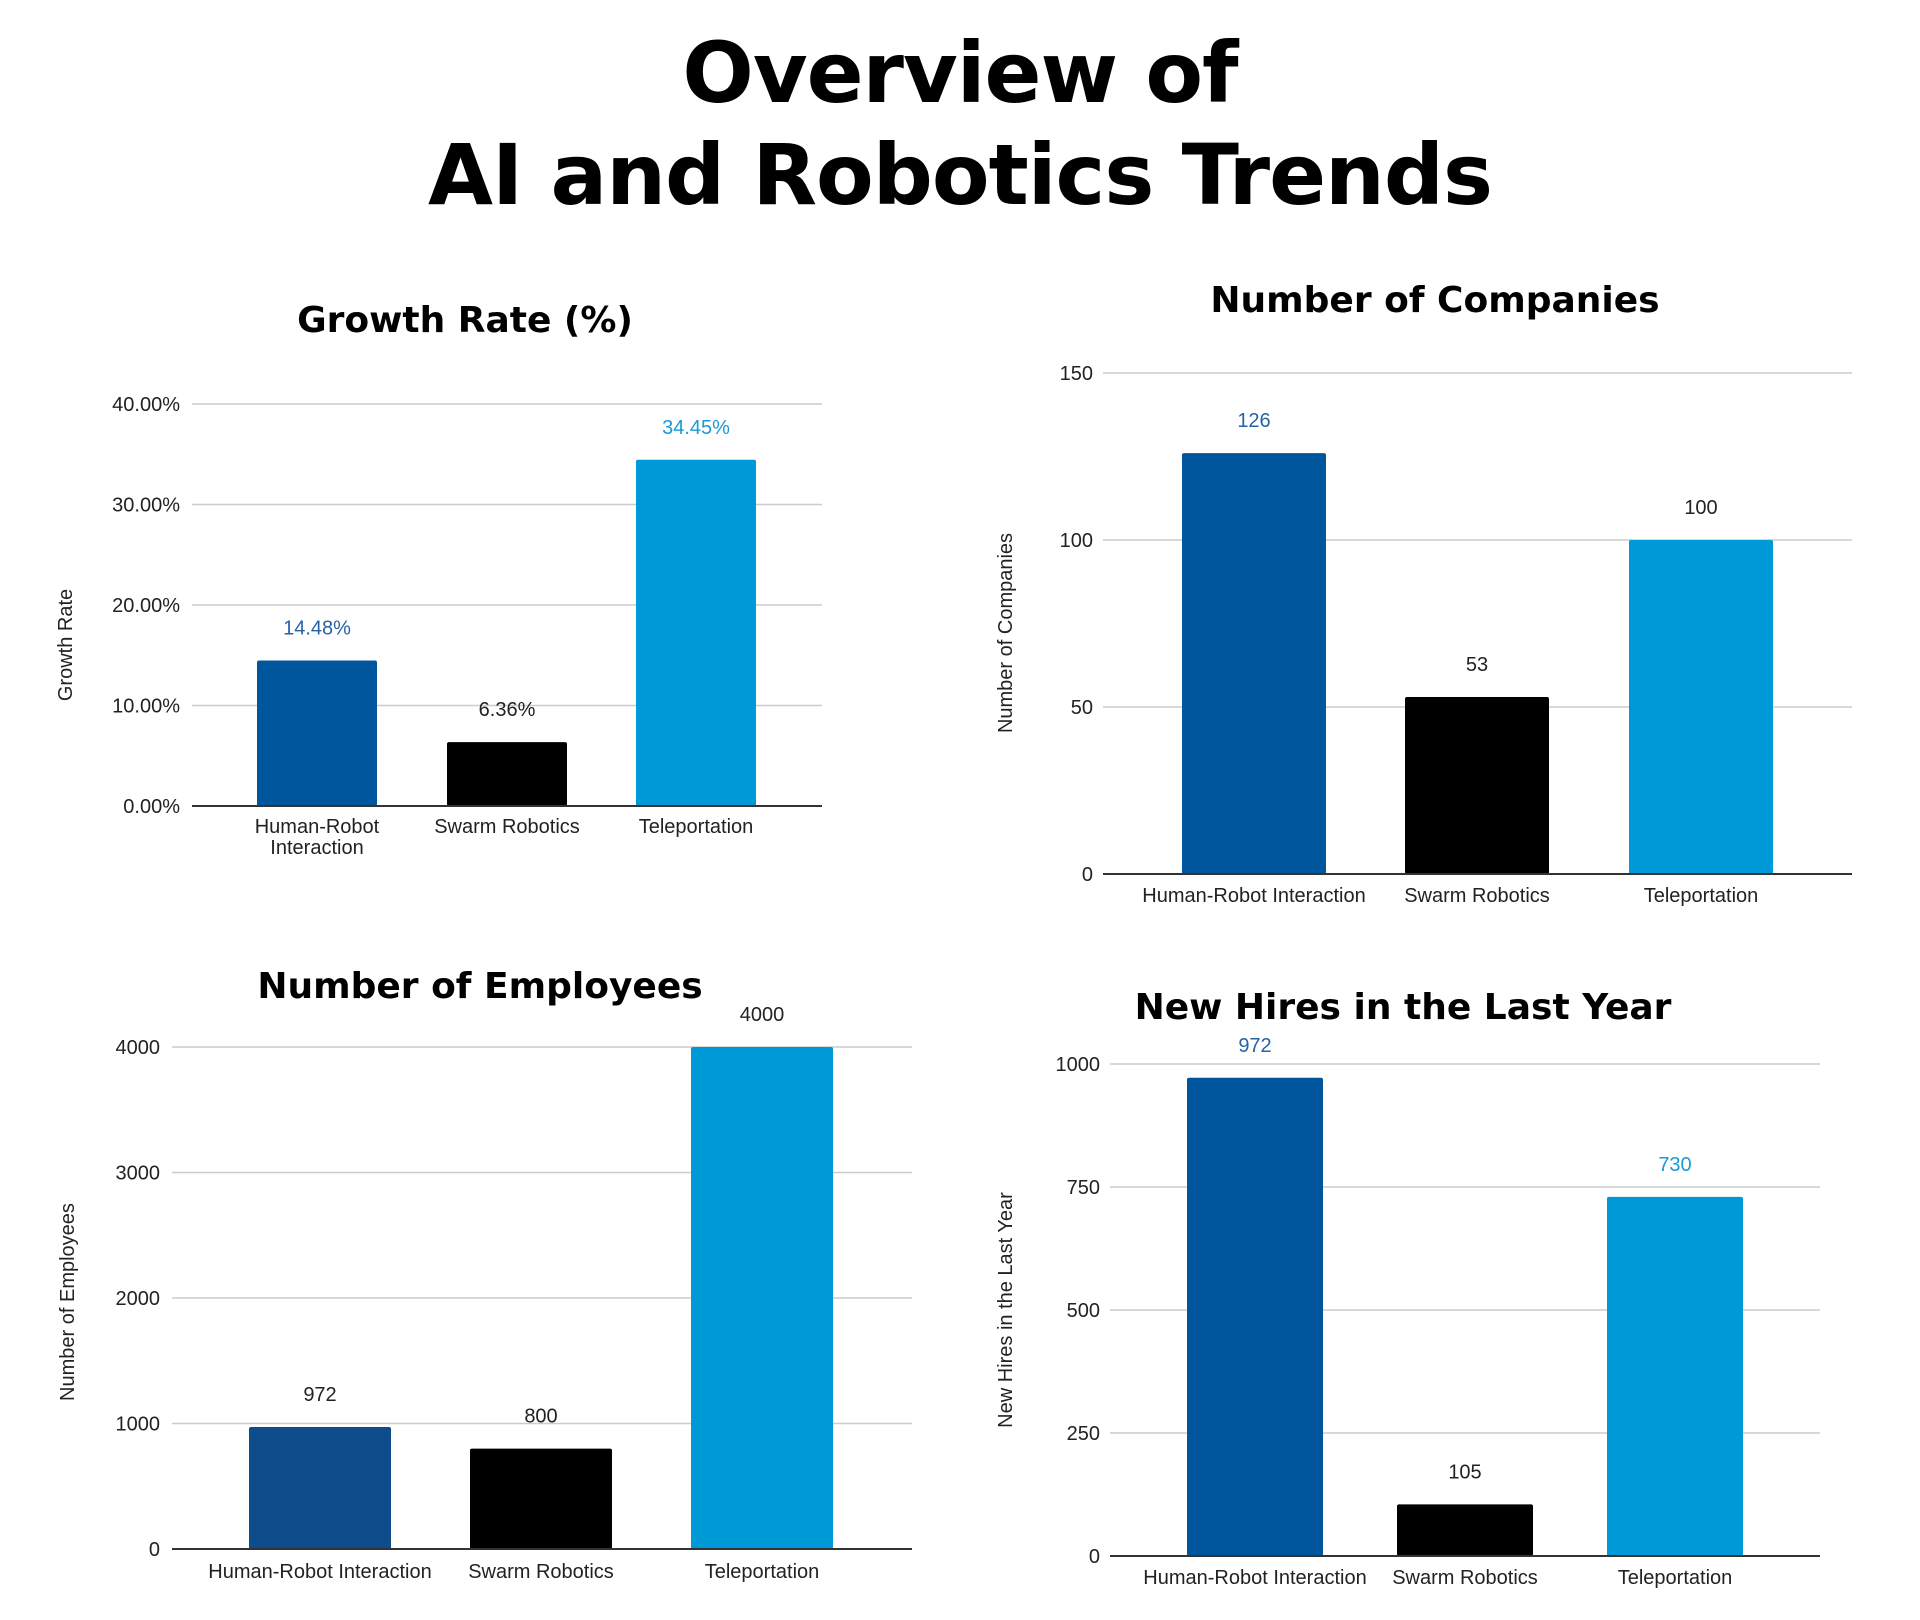 This screenshot has width=1920, height=1620. Describe the element at coordinates (540, 1417) in the screenshot. I see `data-label: 800` at that location.